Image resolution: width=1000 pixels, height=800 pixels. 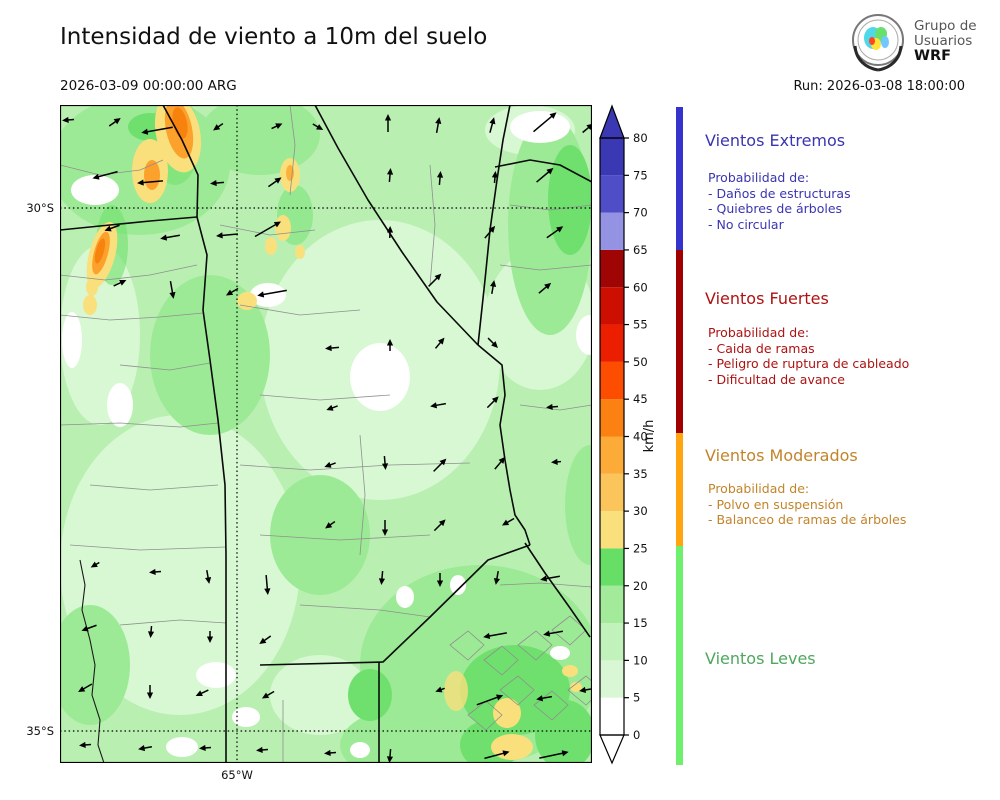 I want to click on logo-text: Grupo de Usuarios WRF, so click(x=945, y=40).